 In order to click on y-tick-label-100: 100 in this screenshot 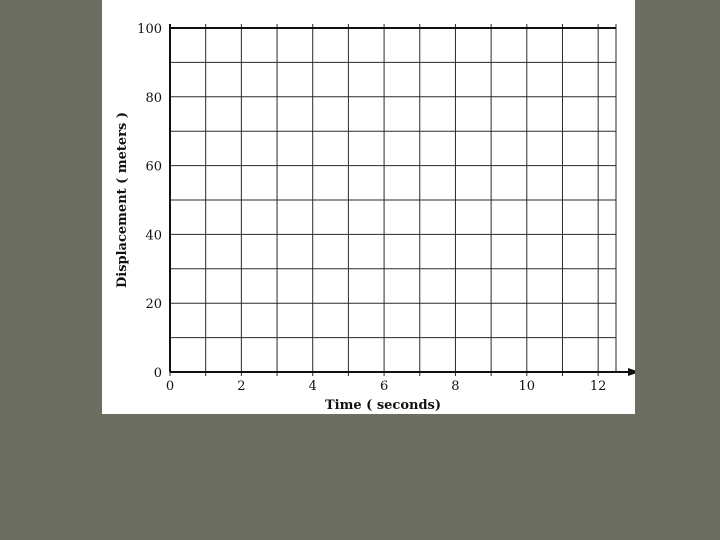, I will do `click(149, 29)`.